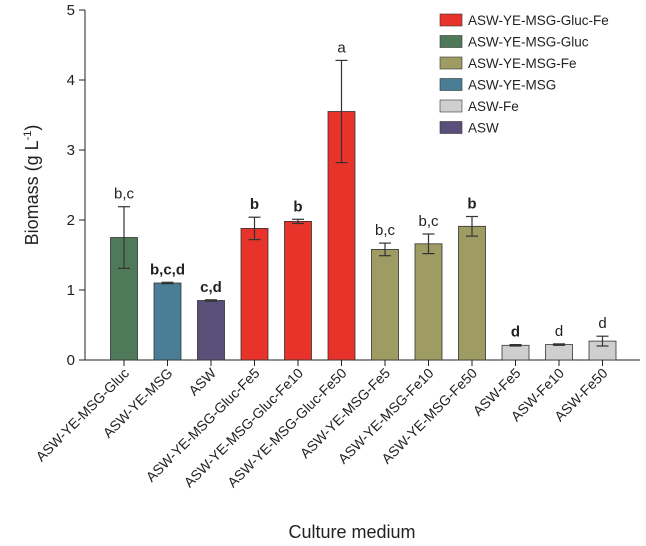  Describe the element at coordinates (32, 192) in the screenshot. I see `y-axis-title-main: Biomass (g L` at that location.